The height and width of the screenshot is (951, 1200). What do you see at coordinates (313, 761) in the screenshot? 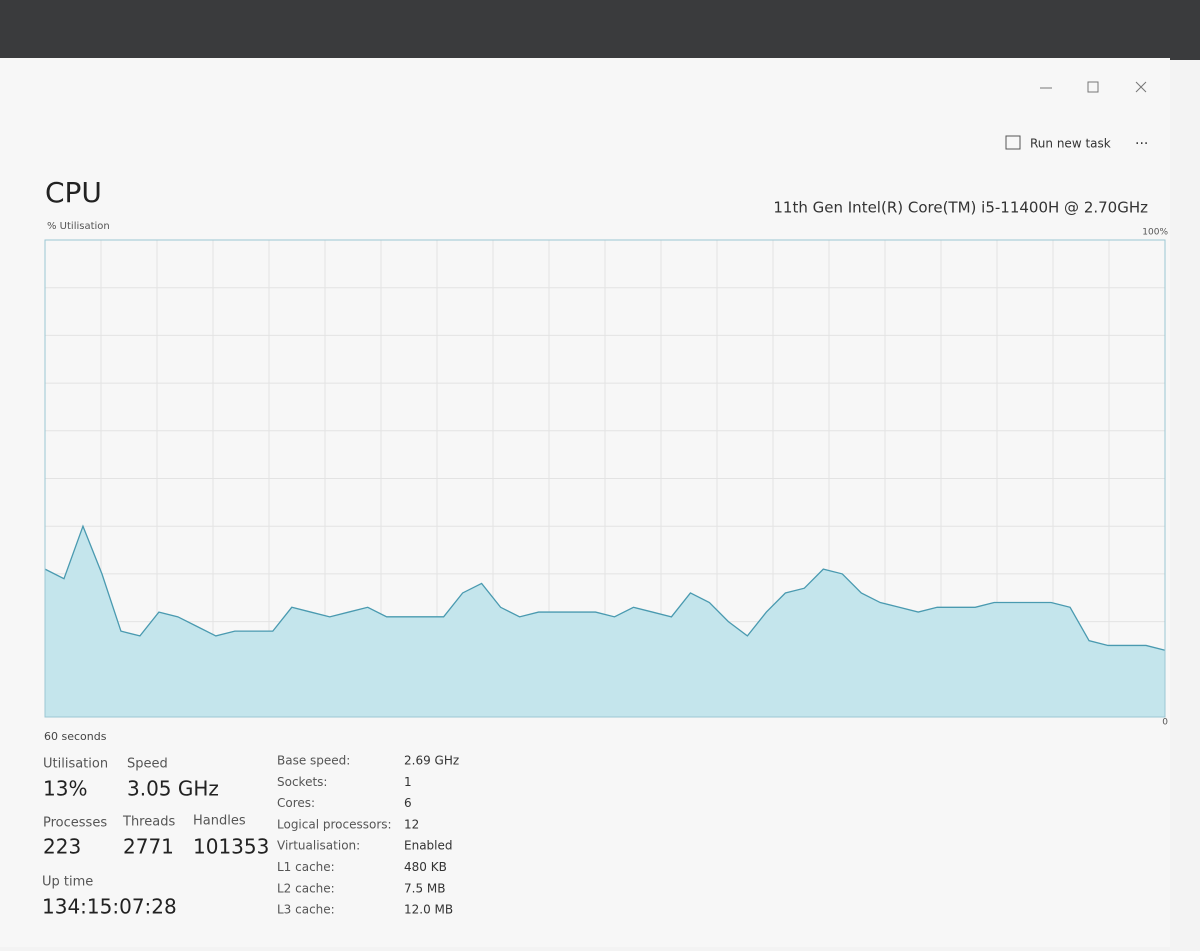
I see `spec-label: Base speed:` at bounding box center [313, 761].